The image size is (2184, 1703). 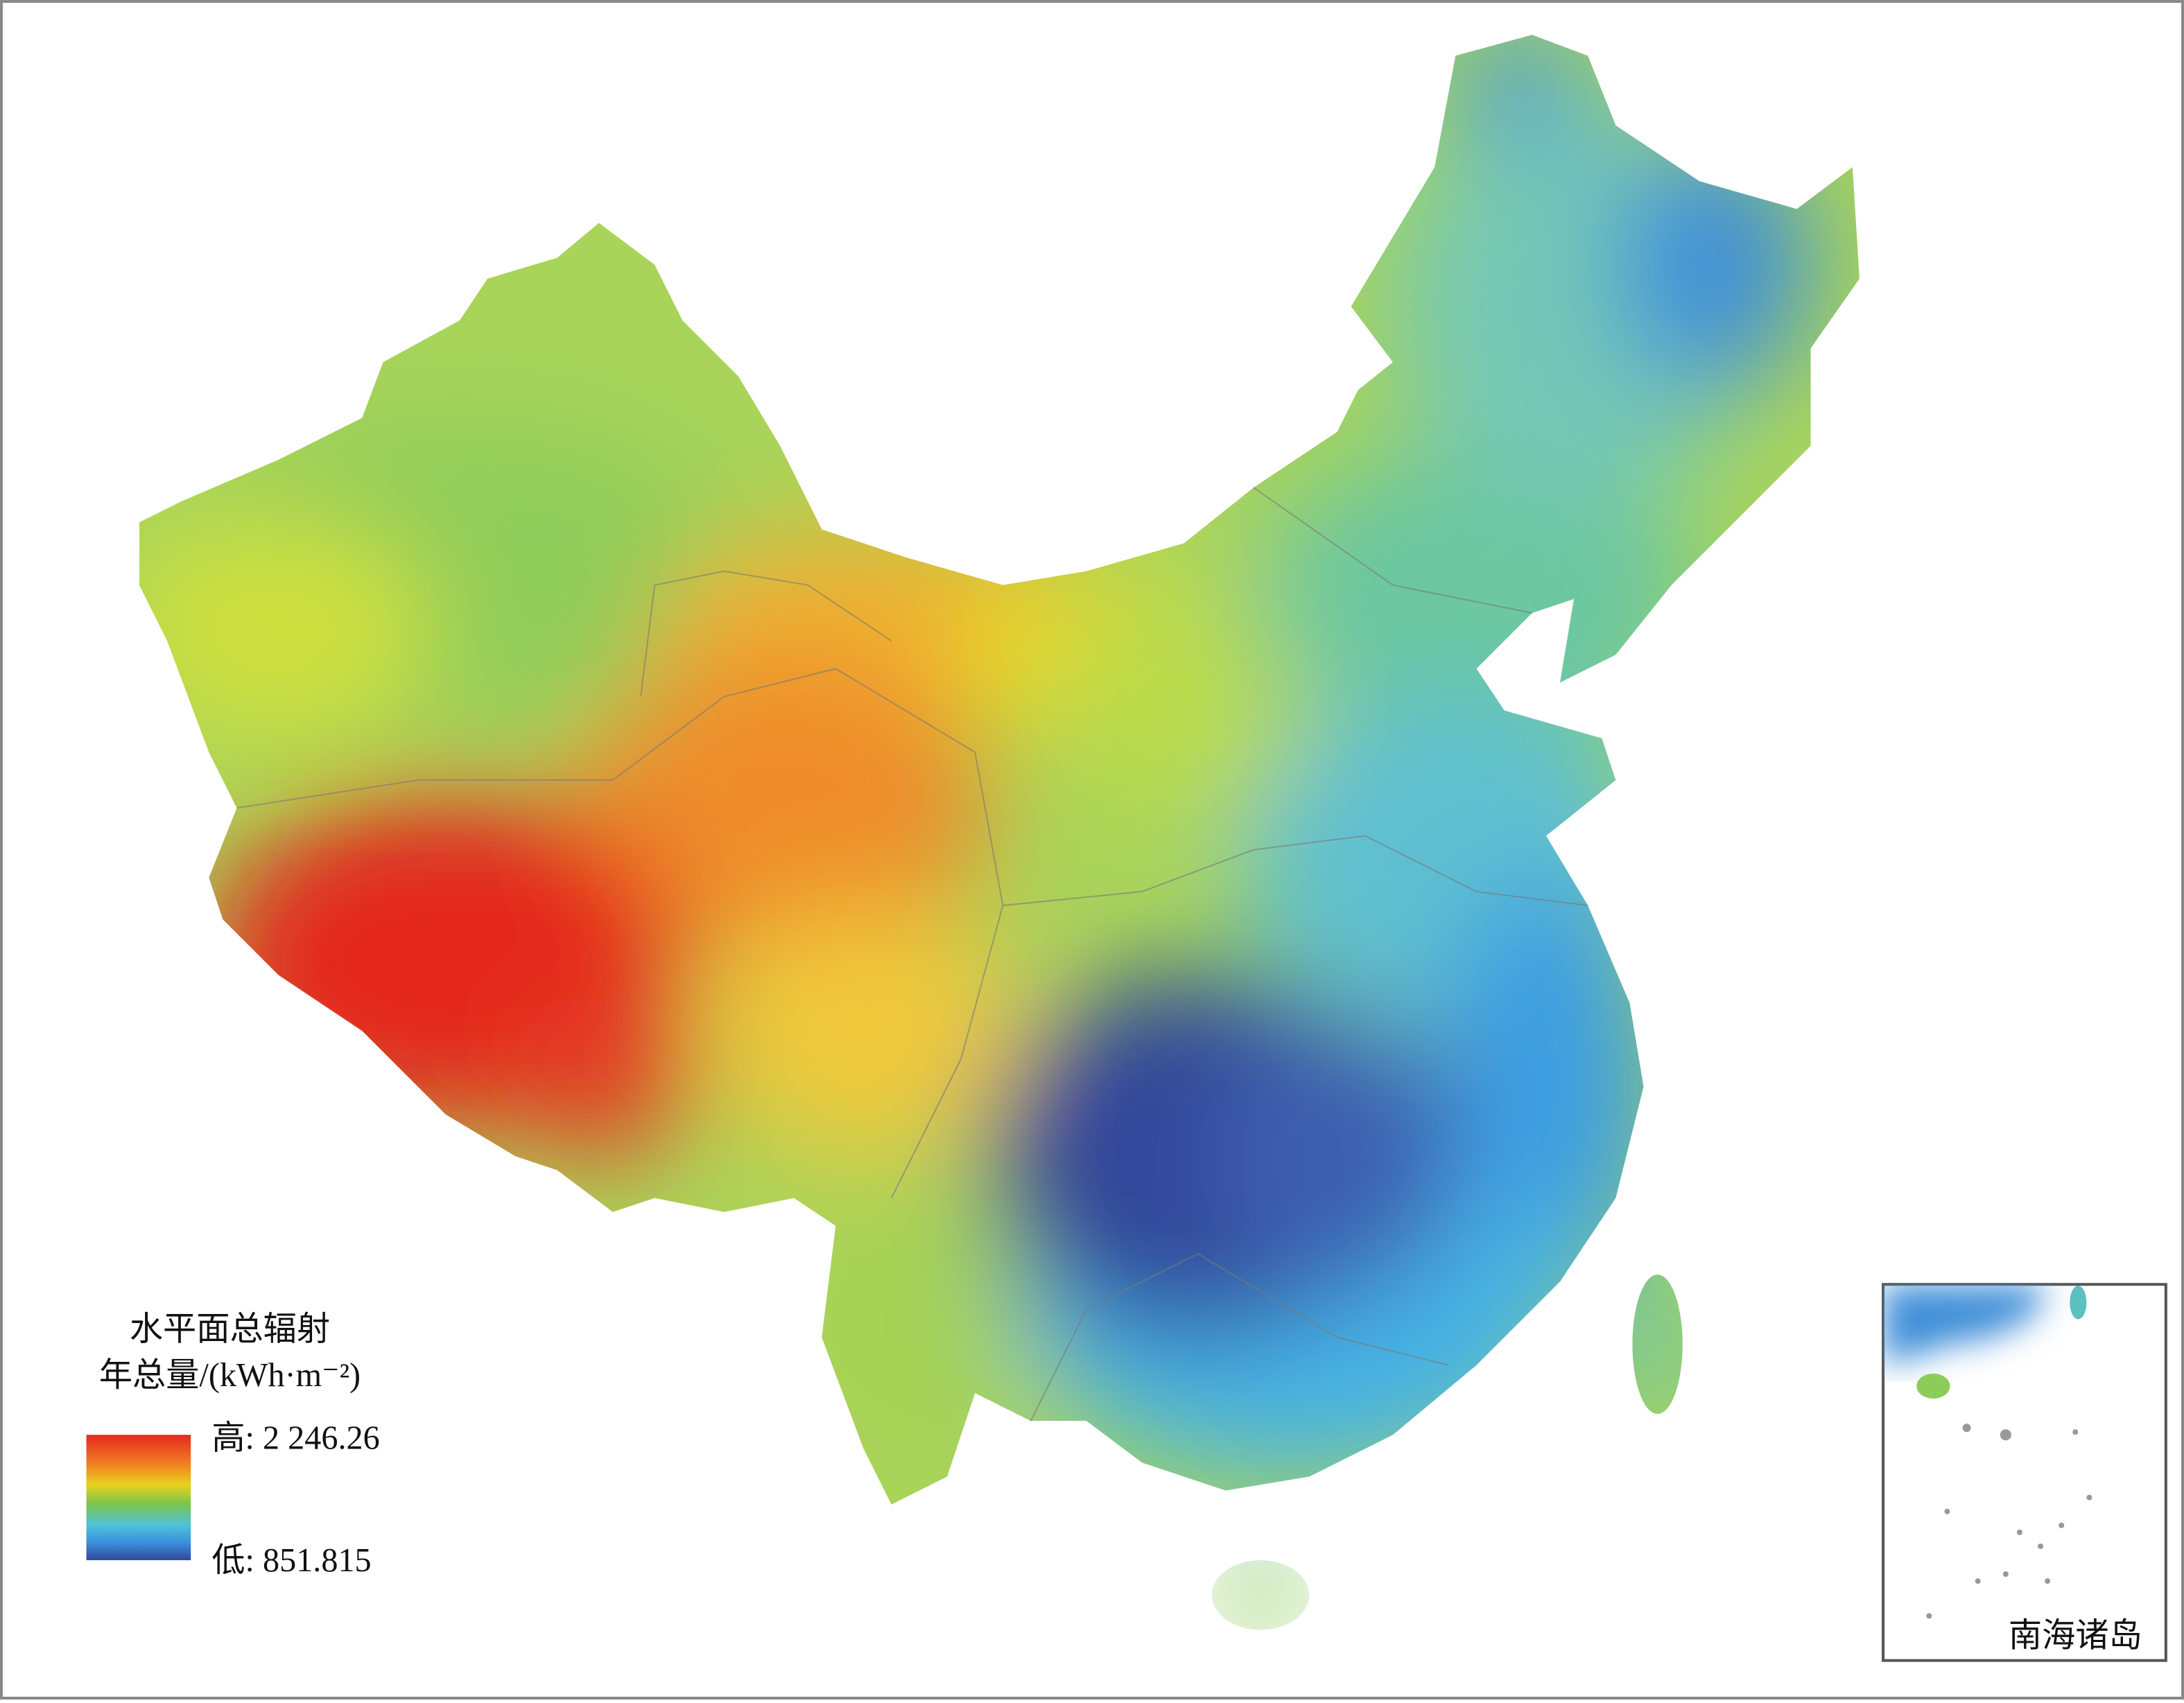 I want to click on inset-islets, so click(x=2009, y=1521).